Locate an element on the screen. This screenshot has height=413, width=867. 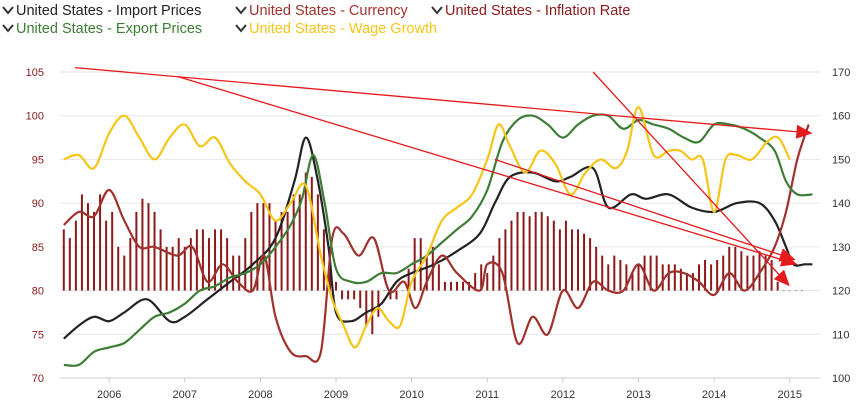
legend-item-export-prices: United States - Export Prices is located at coordinates (102, 29).